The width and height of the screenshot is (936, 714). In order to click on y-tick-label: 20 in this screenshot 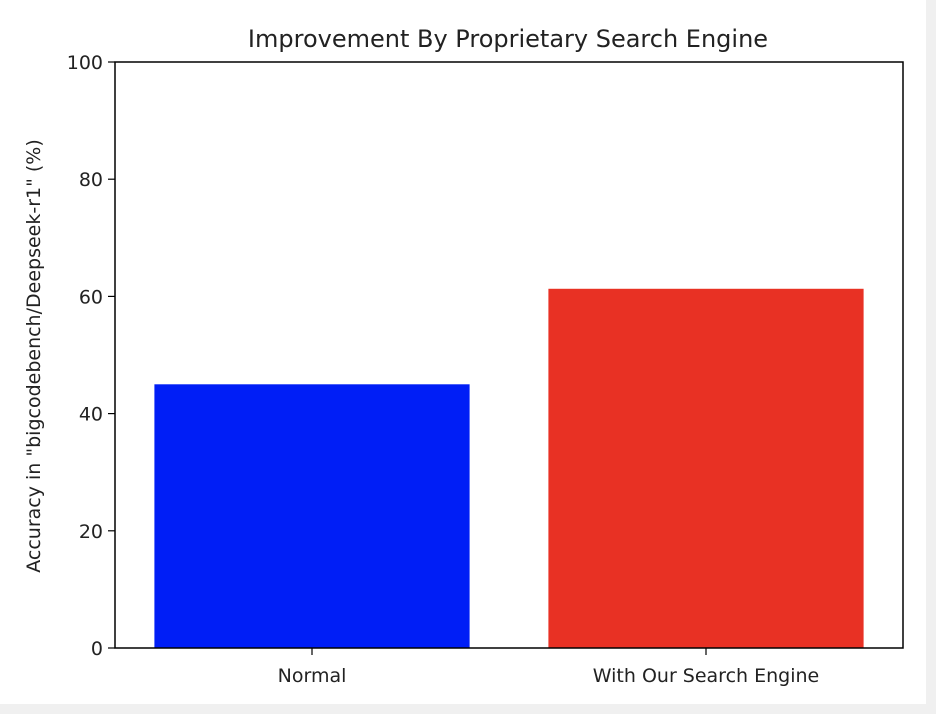, I will do `click(91, 532)`.